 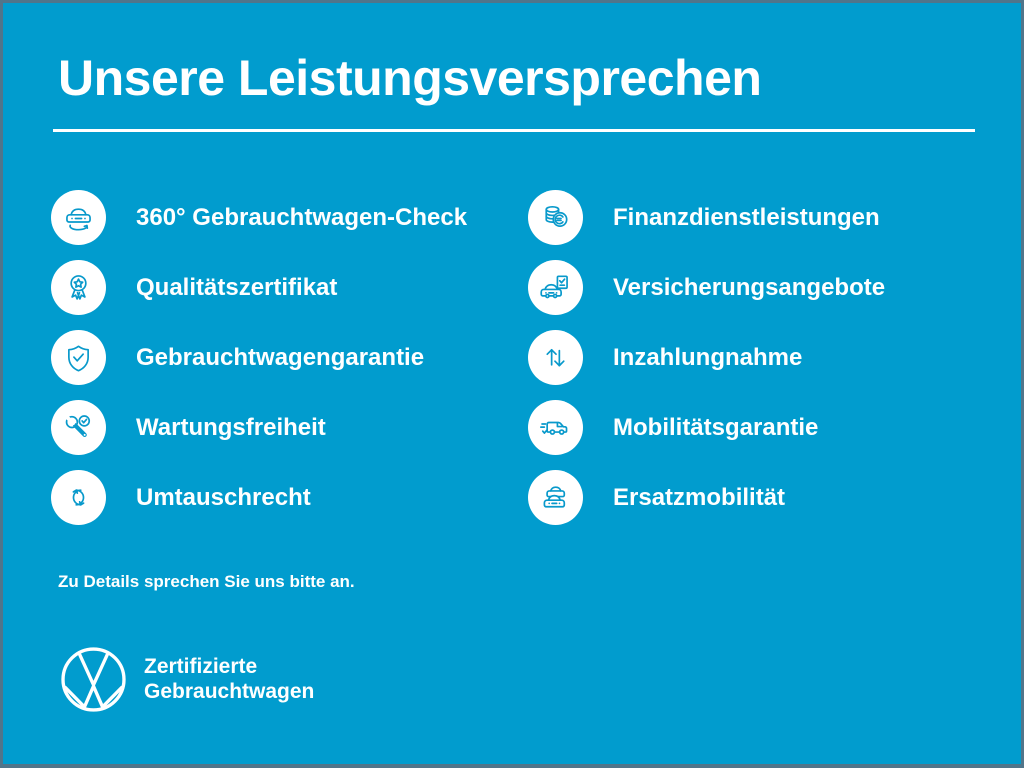 What do you see at coordinates (746, 217) in the screenshot?
I see `item-label: Finanzdienstleistungen` at bounding box center [746, 217].